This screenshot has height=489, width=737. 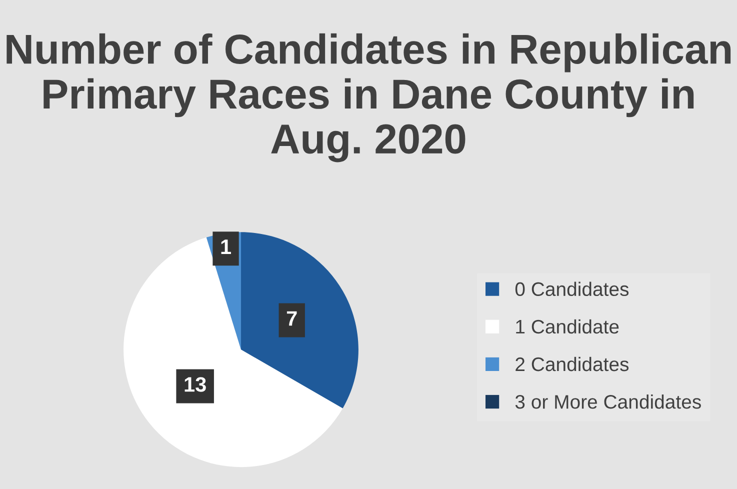 What do you see at coordinates (226, 247) in the screenshot?
I see `data-label: 1` at bounding box center [226, 247].